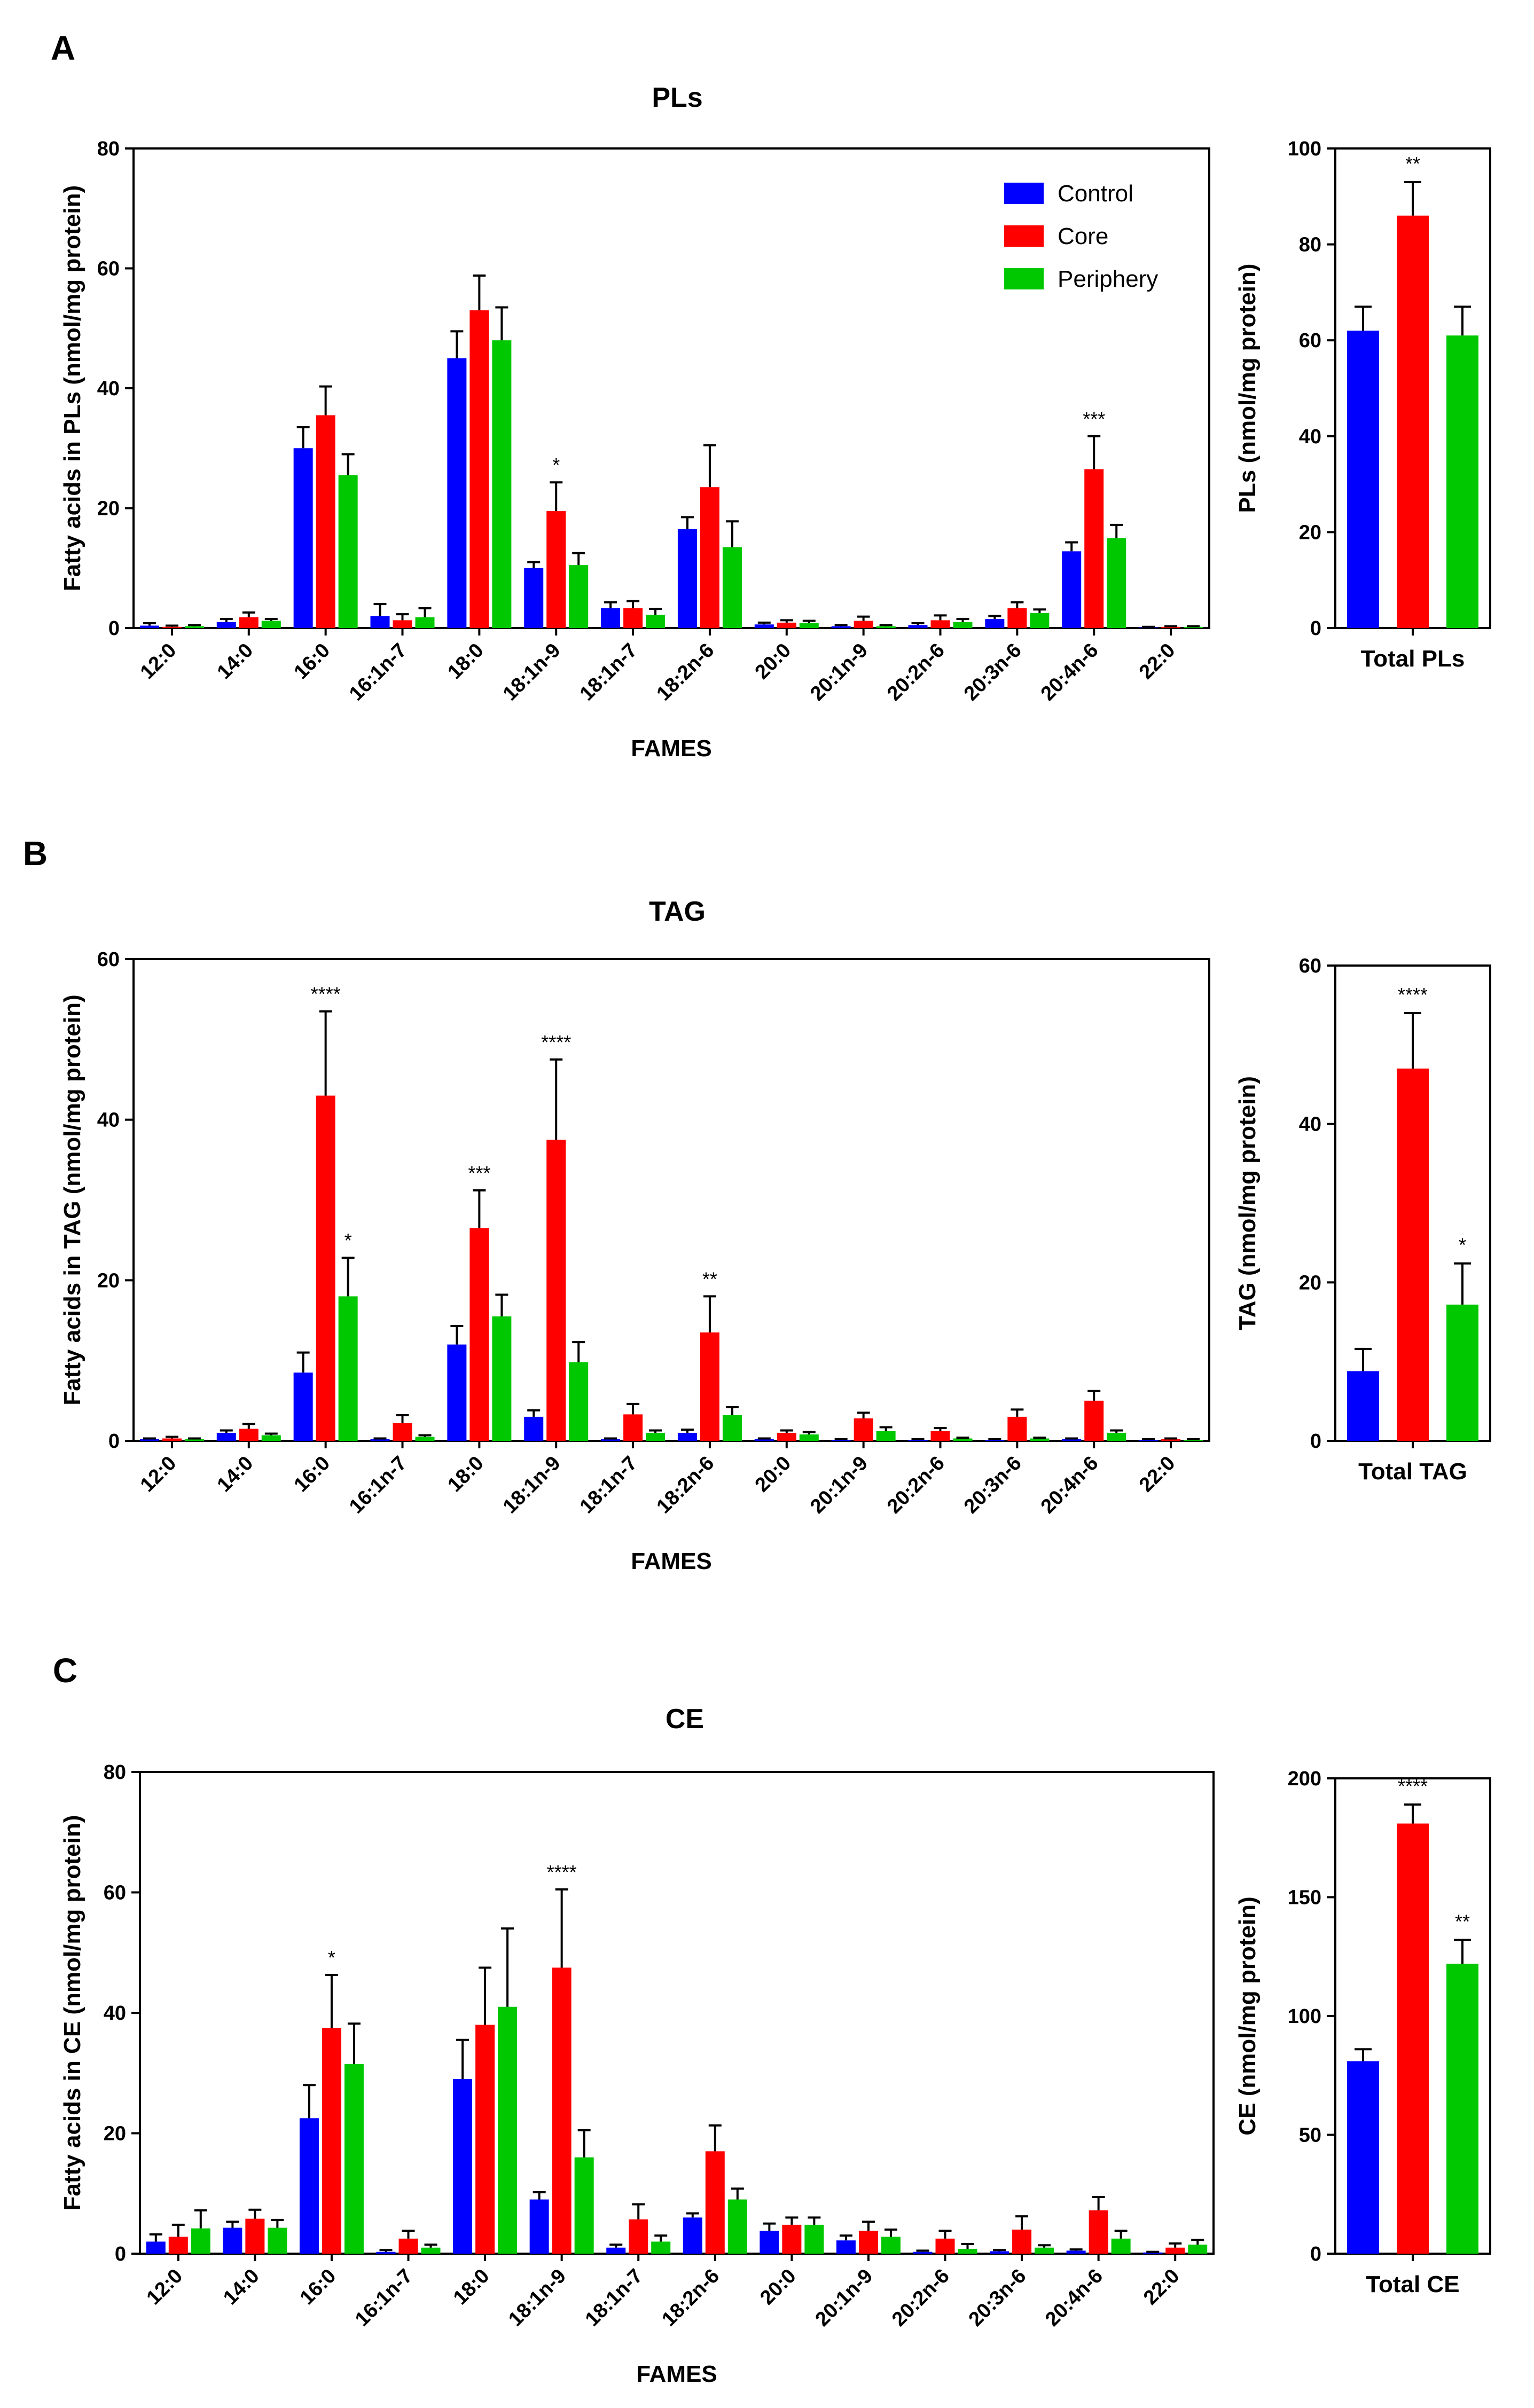 This screenshot has width=1534, height=2408. I want to click on y-axis-title: TAG (nmol/mg protein), so click(1247, 1203).